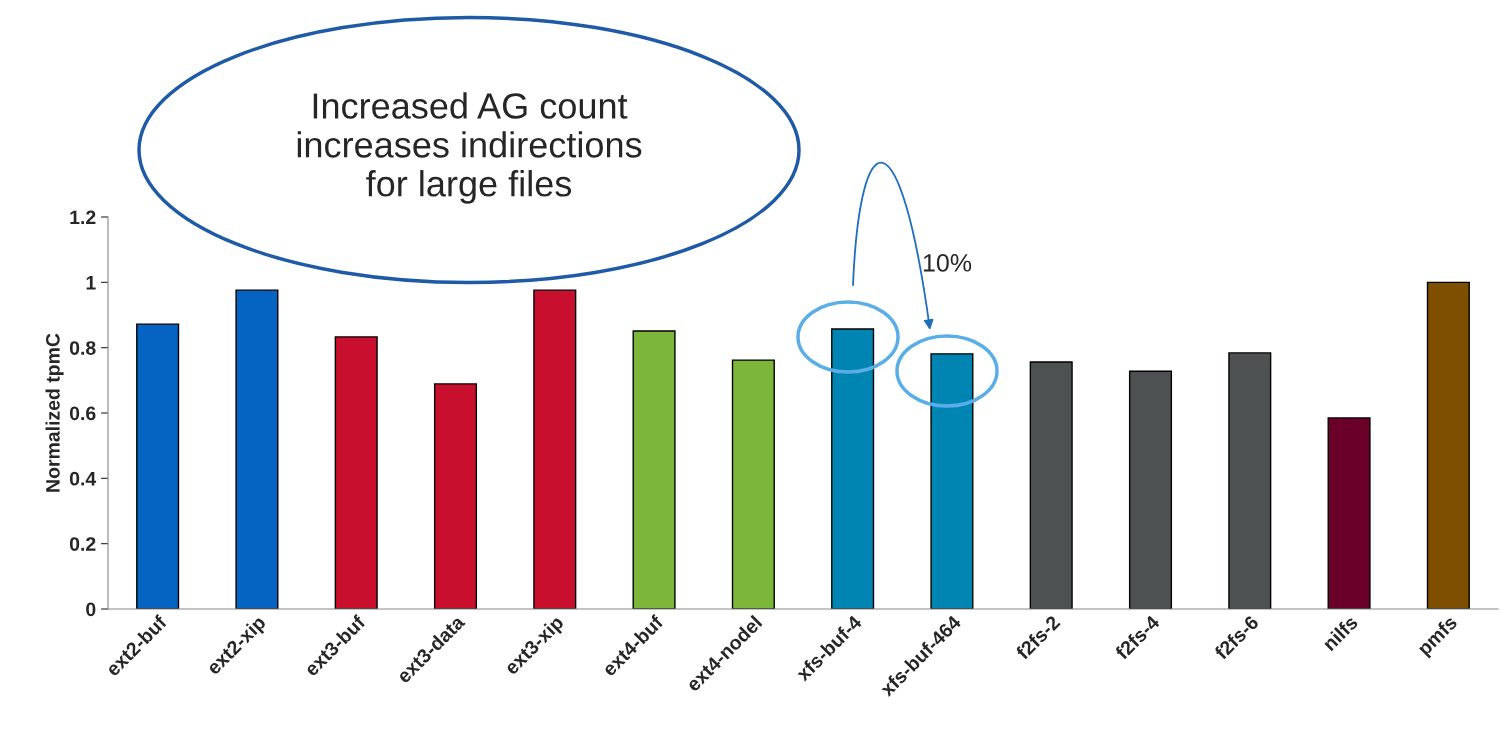 The width and height of the screenshot is (1501, 746). Describe the element at coordinates (83, 217) in the screenshot. I see `y-tick-label: 1.2` at that location.